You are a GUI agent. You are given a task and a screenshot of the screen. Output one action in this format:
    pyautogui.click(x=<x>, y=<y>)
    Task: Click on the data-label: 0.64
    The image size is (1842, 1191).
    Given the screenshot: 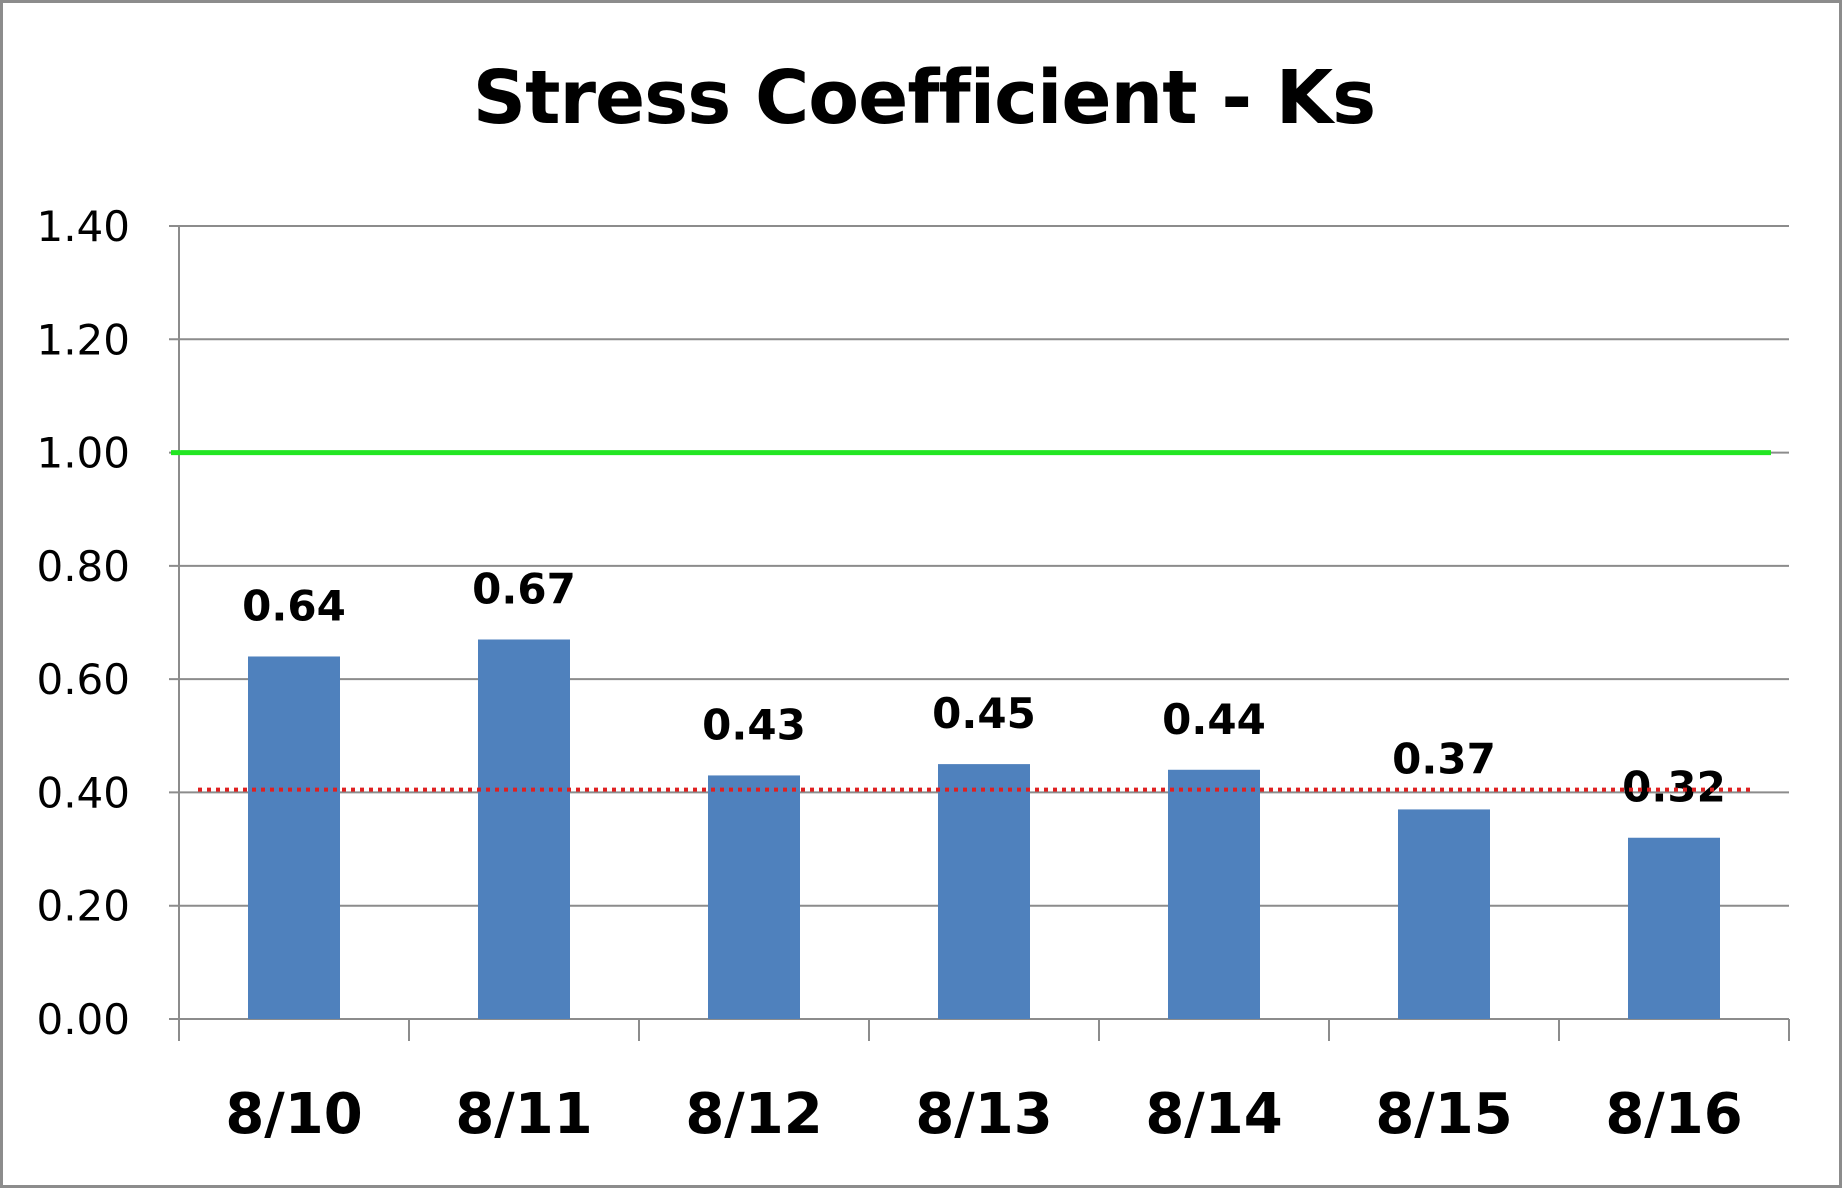 What is the action you would take?
    pyautogui.click(x=294, y=605)
    